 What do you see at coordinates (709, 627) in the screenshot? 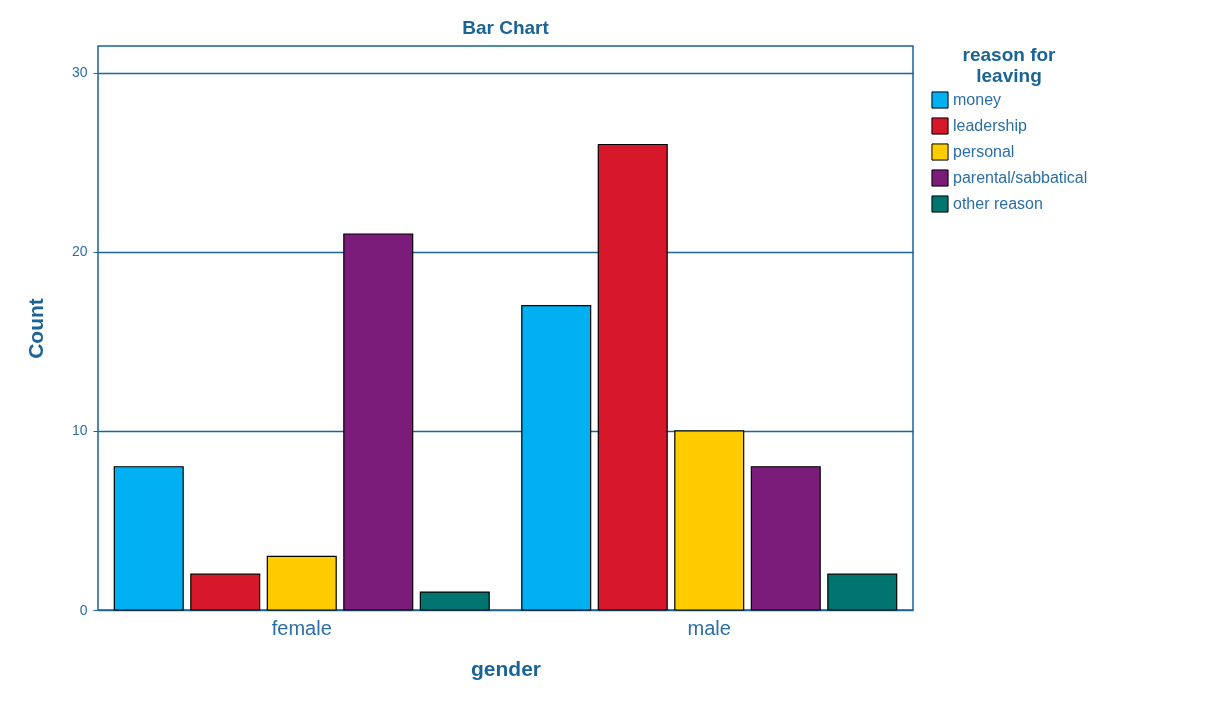
I see `x-tick-label: male` at bounding box center [709, 627].